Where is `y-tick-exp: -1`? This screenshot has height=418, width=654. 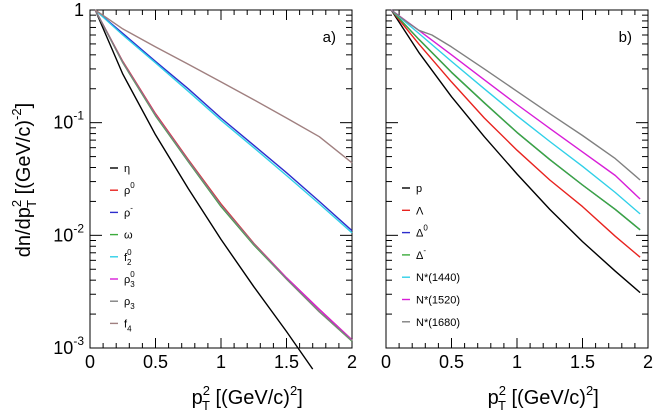 y-tick-exp: -1 is located at coordinates (78, 116).